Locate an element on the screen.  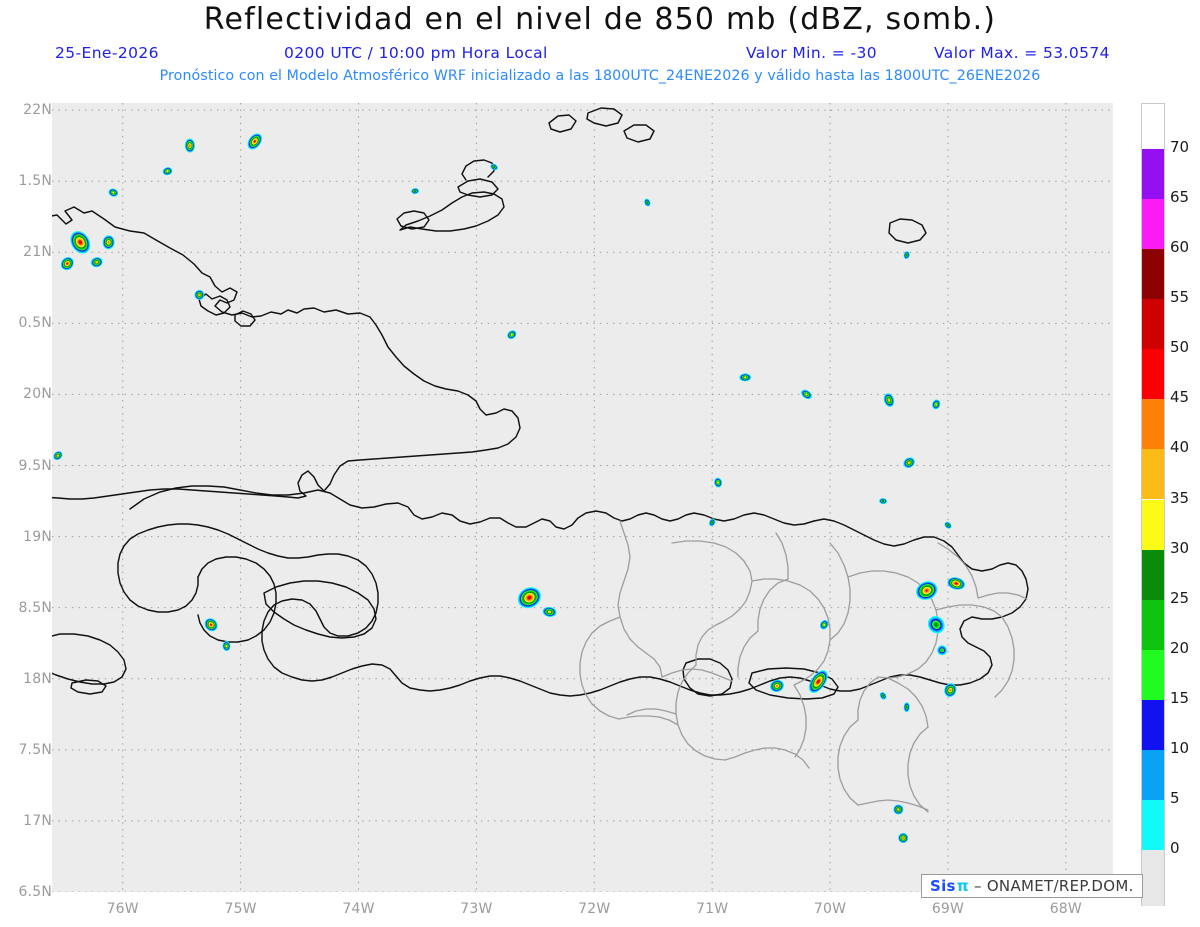
forecast-date: 25-Ene-2026 is located at coordinates (107, 53).